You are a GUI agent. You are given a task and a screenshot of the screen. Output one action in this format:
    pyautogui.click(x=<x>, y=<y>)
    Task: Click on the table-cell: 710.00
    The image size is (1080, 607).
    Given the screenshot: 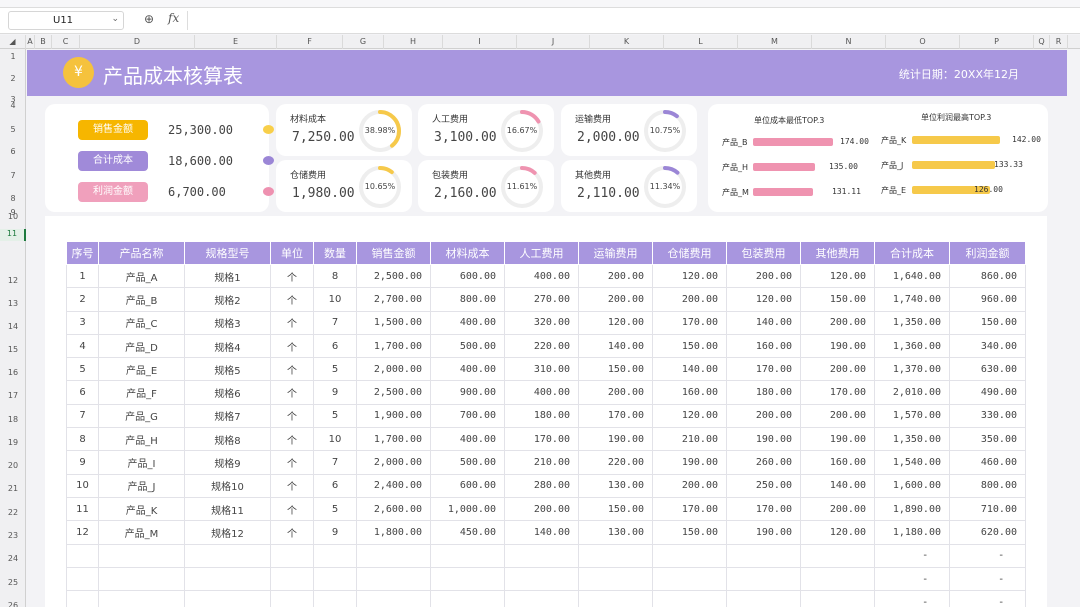 What is the action you would take?
    pyautogui.click(x=987, y=509)
    